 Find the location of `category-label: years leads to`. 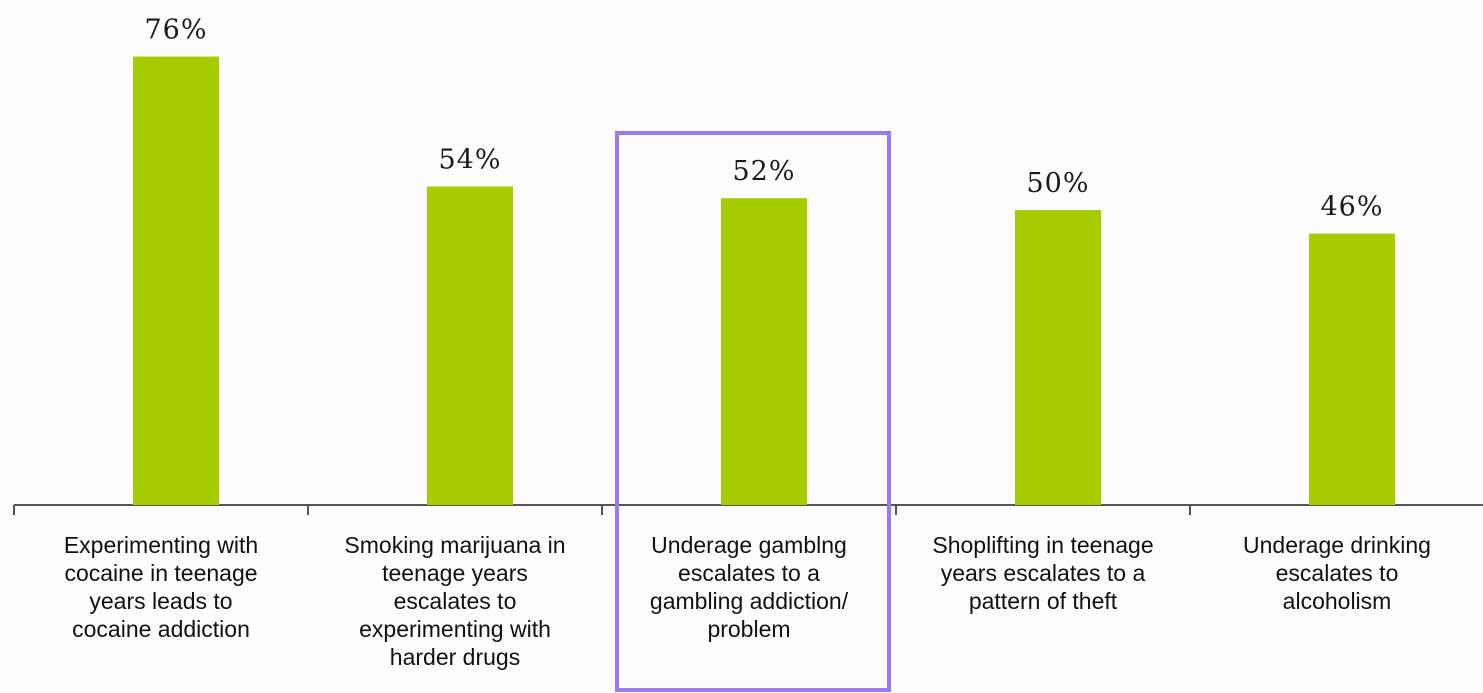

category-label: years leads to is located at coordinates (160, 601).